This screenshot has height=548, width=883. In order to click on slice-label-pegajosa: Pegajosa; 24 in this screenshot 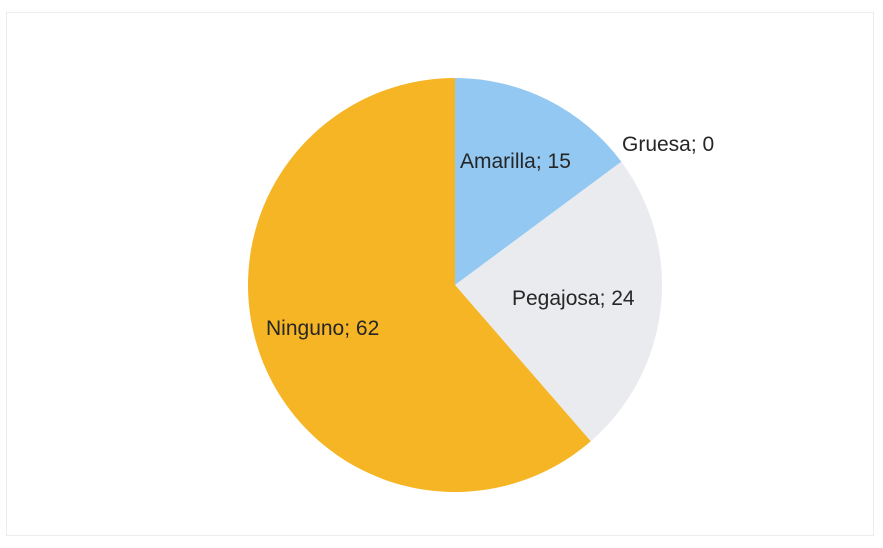, I will do `click(573, 298)`.